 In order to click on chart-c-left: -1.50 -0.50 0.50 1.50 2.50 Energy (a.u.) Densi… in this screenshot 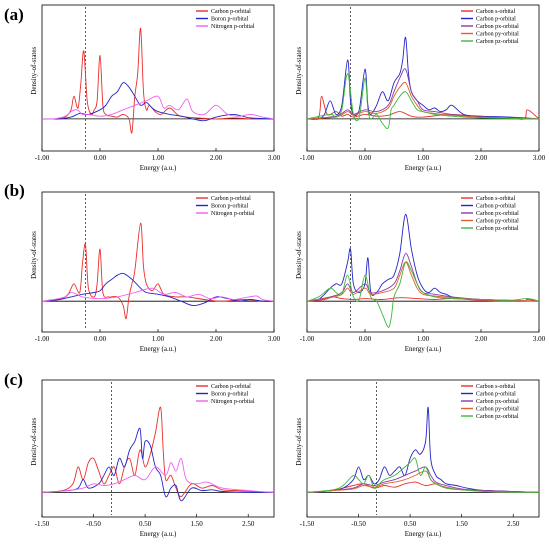, I will do `click(152, 458)`.